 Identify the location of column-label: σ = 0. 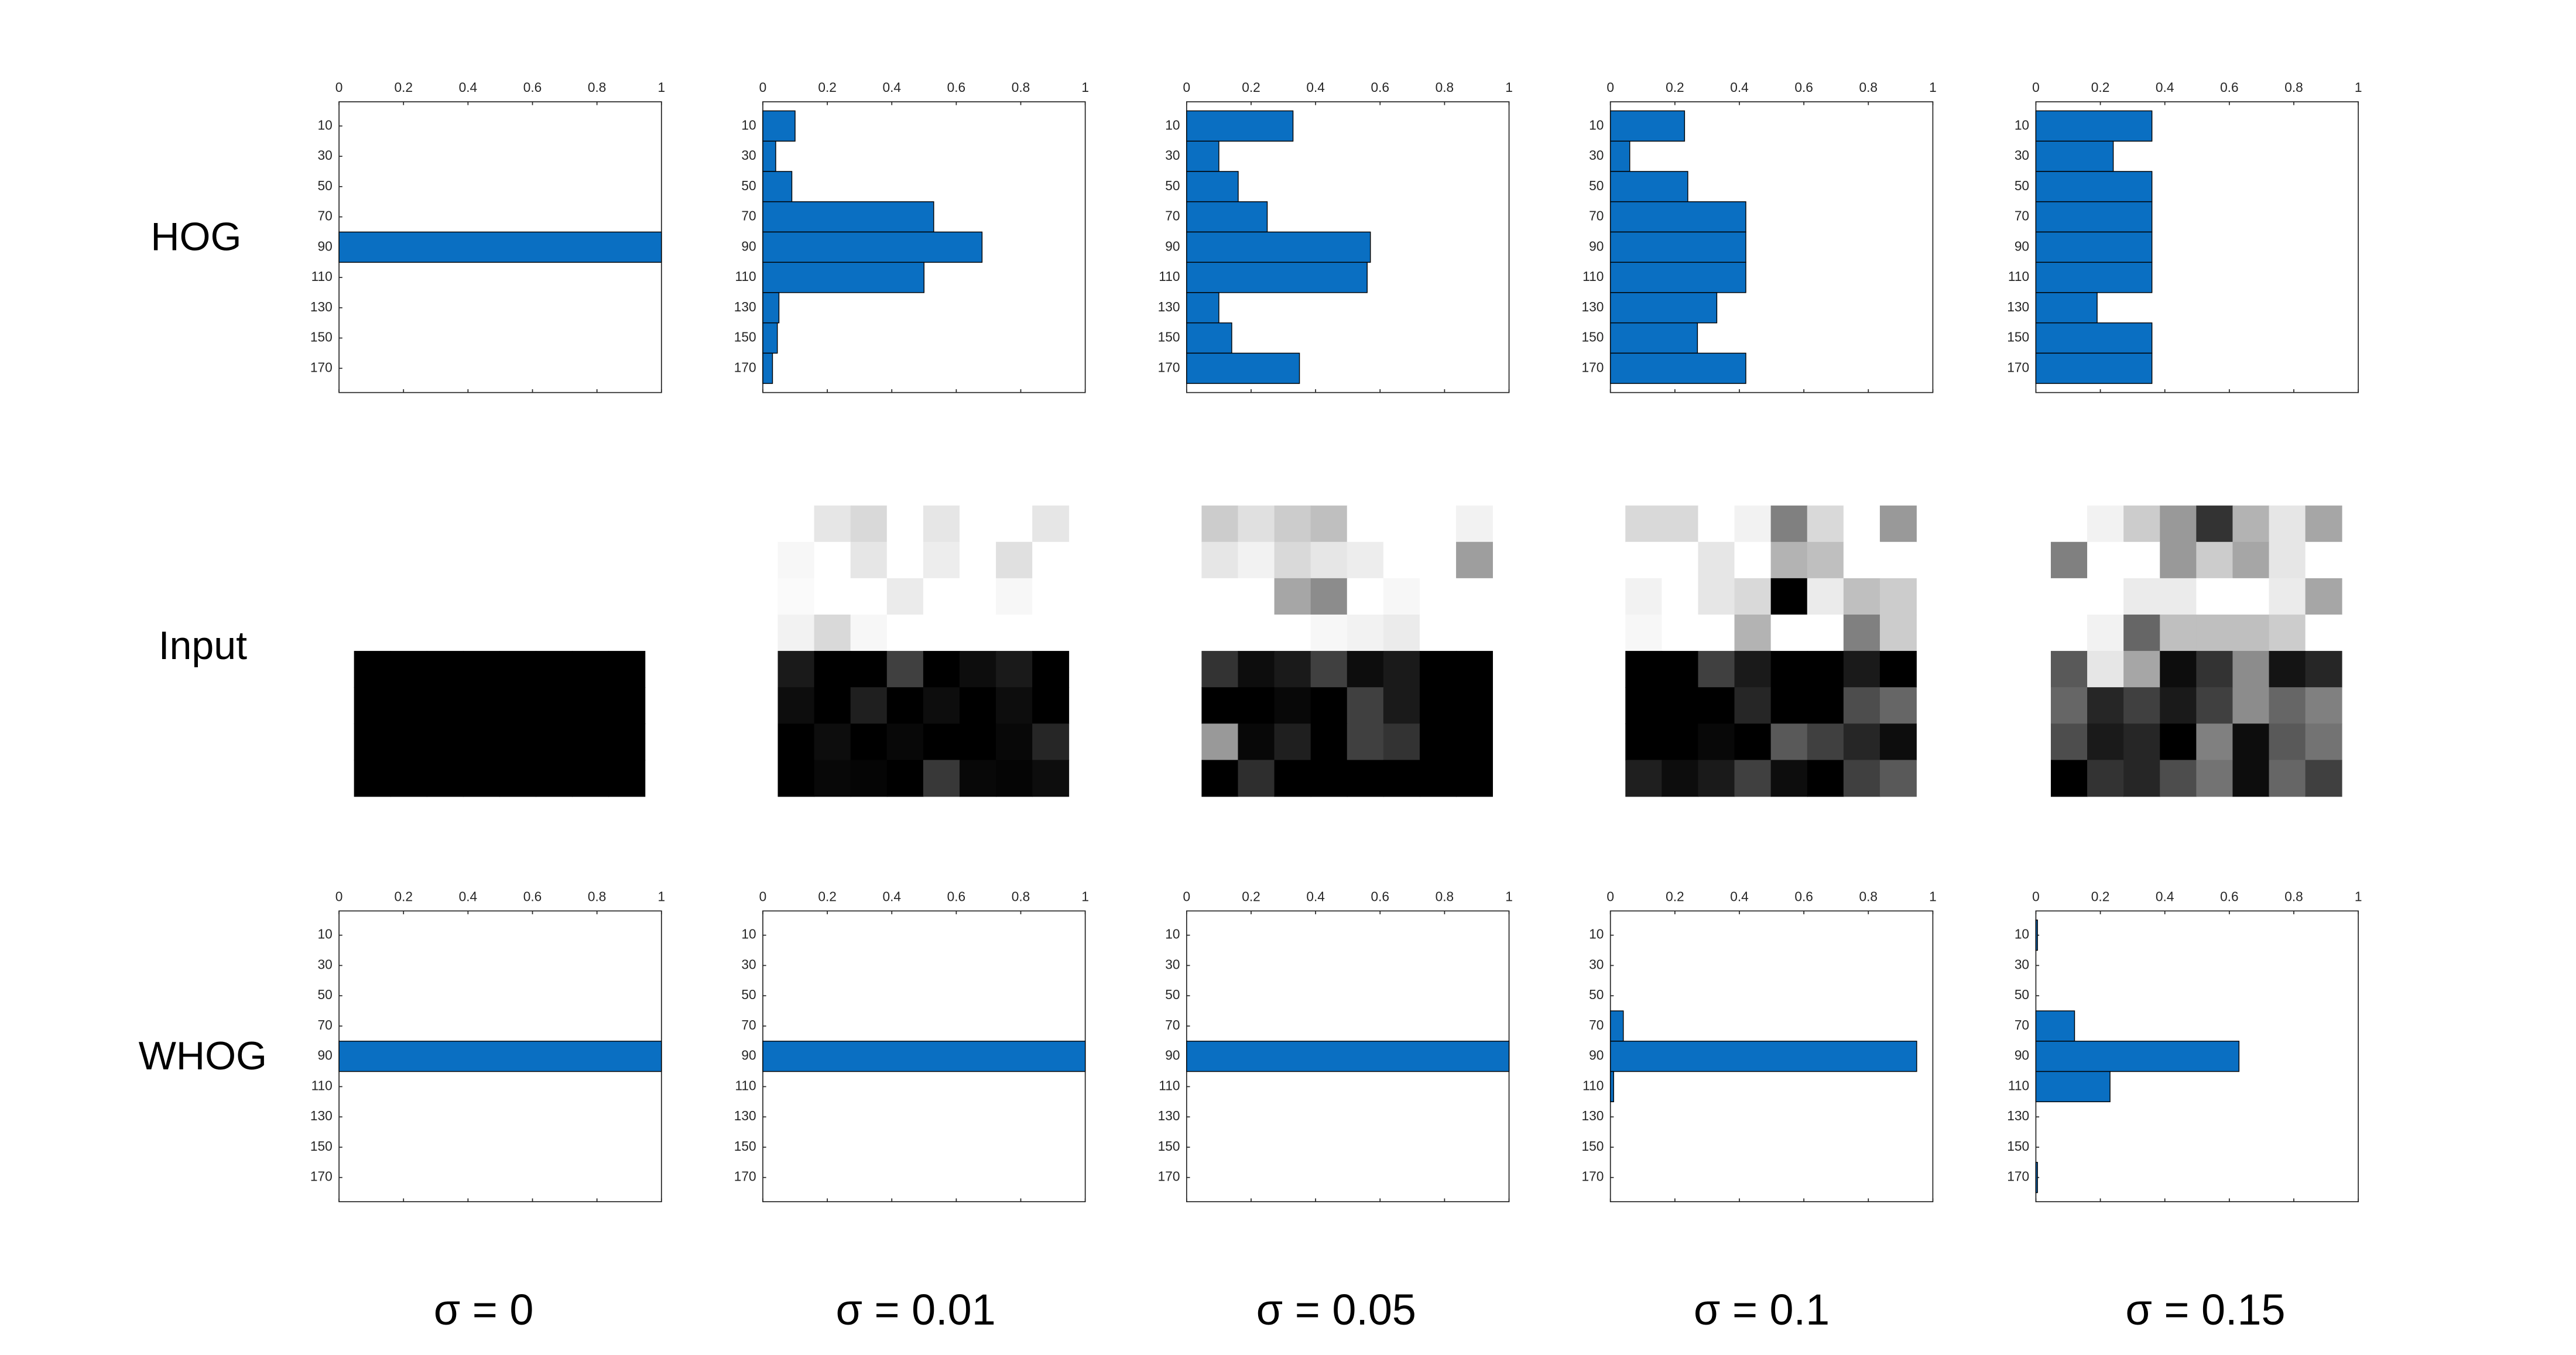
(484, 1309).